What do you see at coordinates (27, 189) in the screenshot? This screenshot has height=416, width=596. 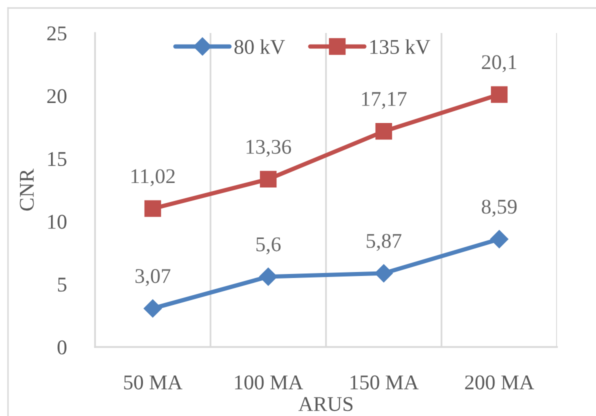 I see `y-axis-title: CNR` at bounding box center [27, 189].